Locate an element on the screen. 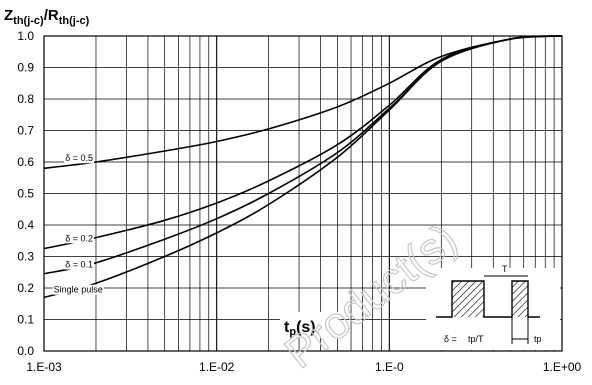  xlabel-unit: (s) is located at coordinates (306, 327).